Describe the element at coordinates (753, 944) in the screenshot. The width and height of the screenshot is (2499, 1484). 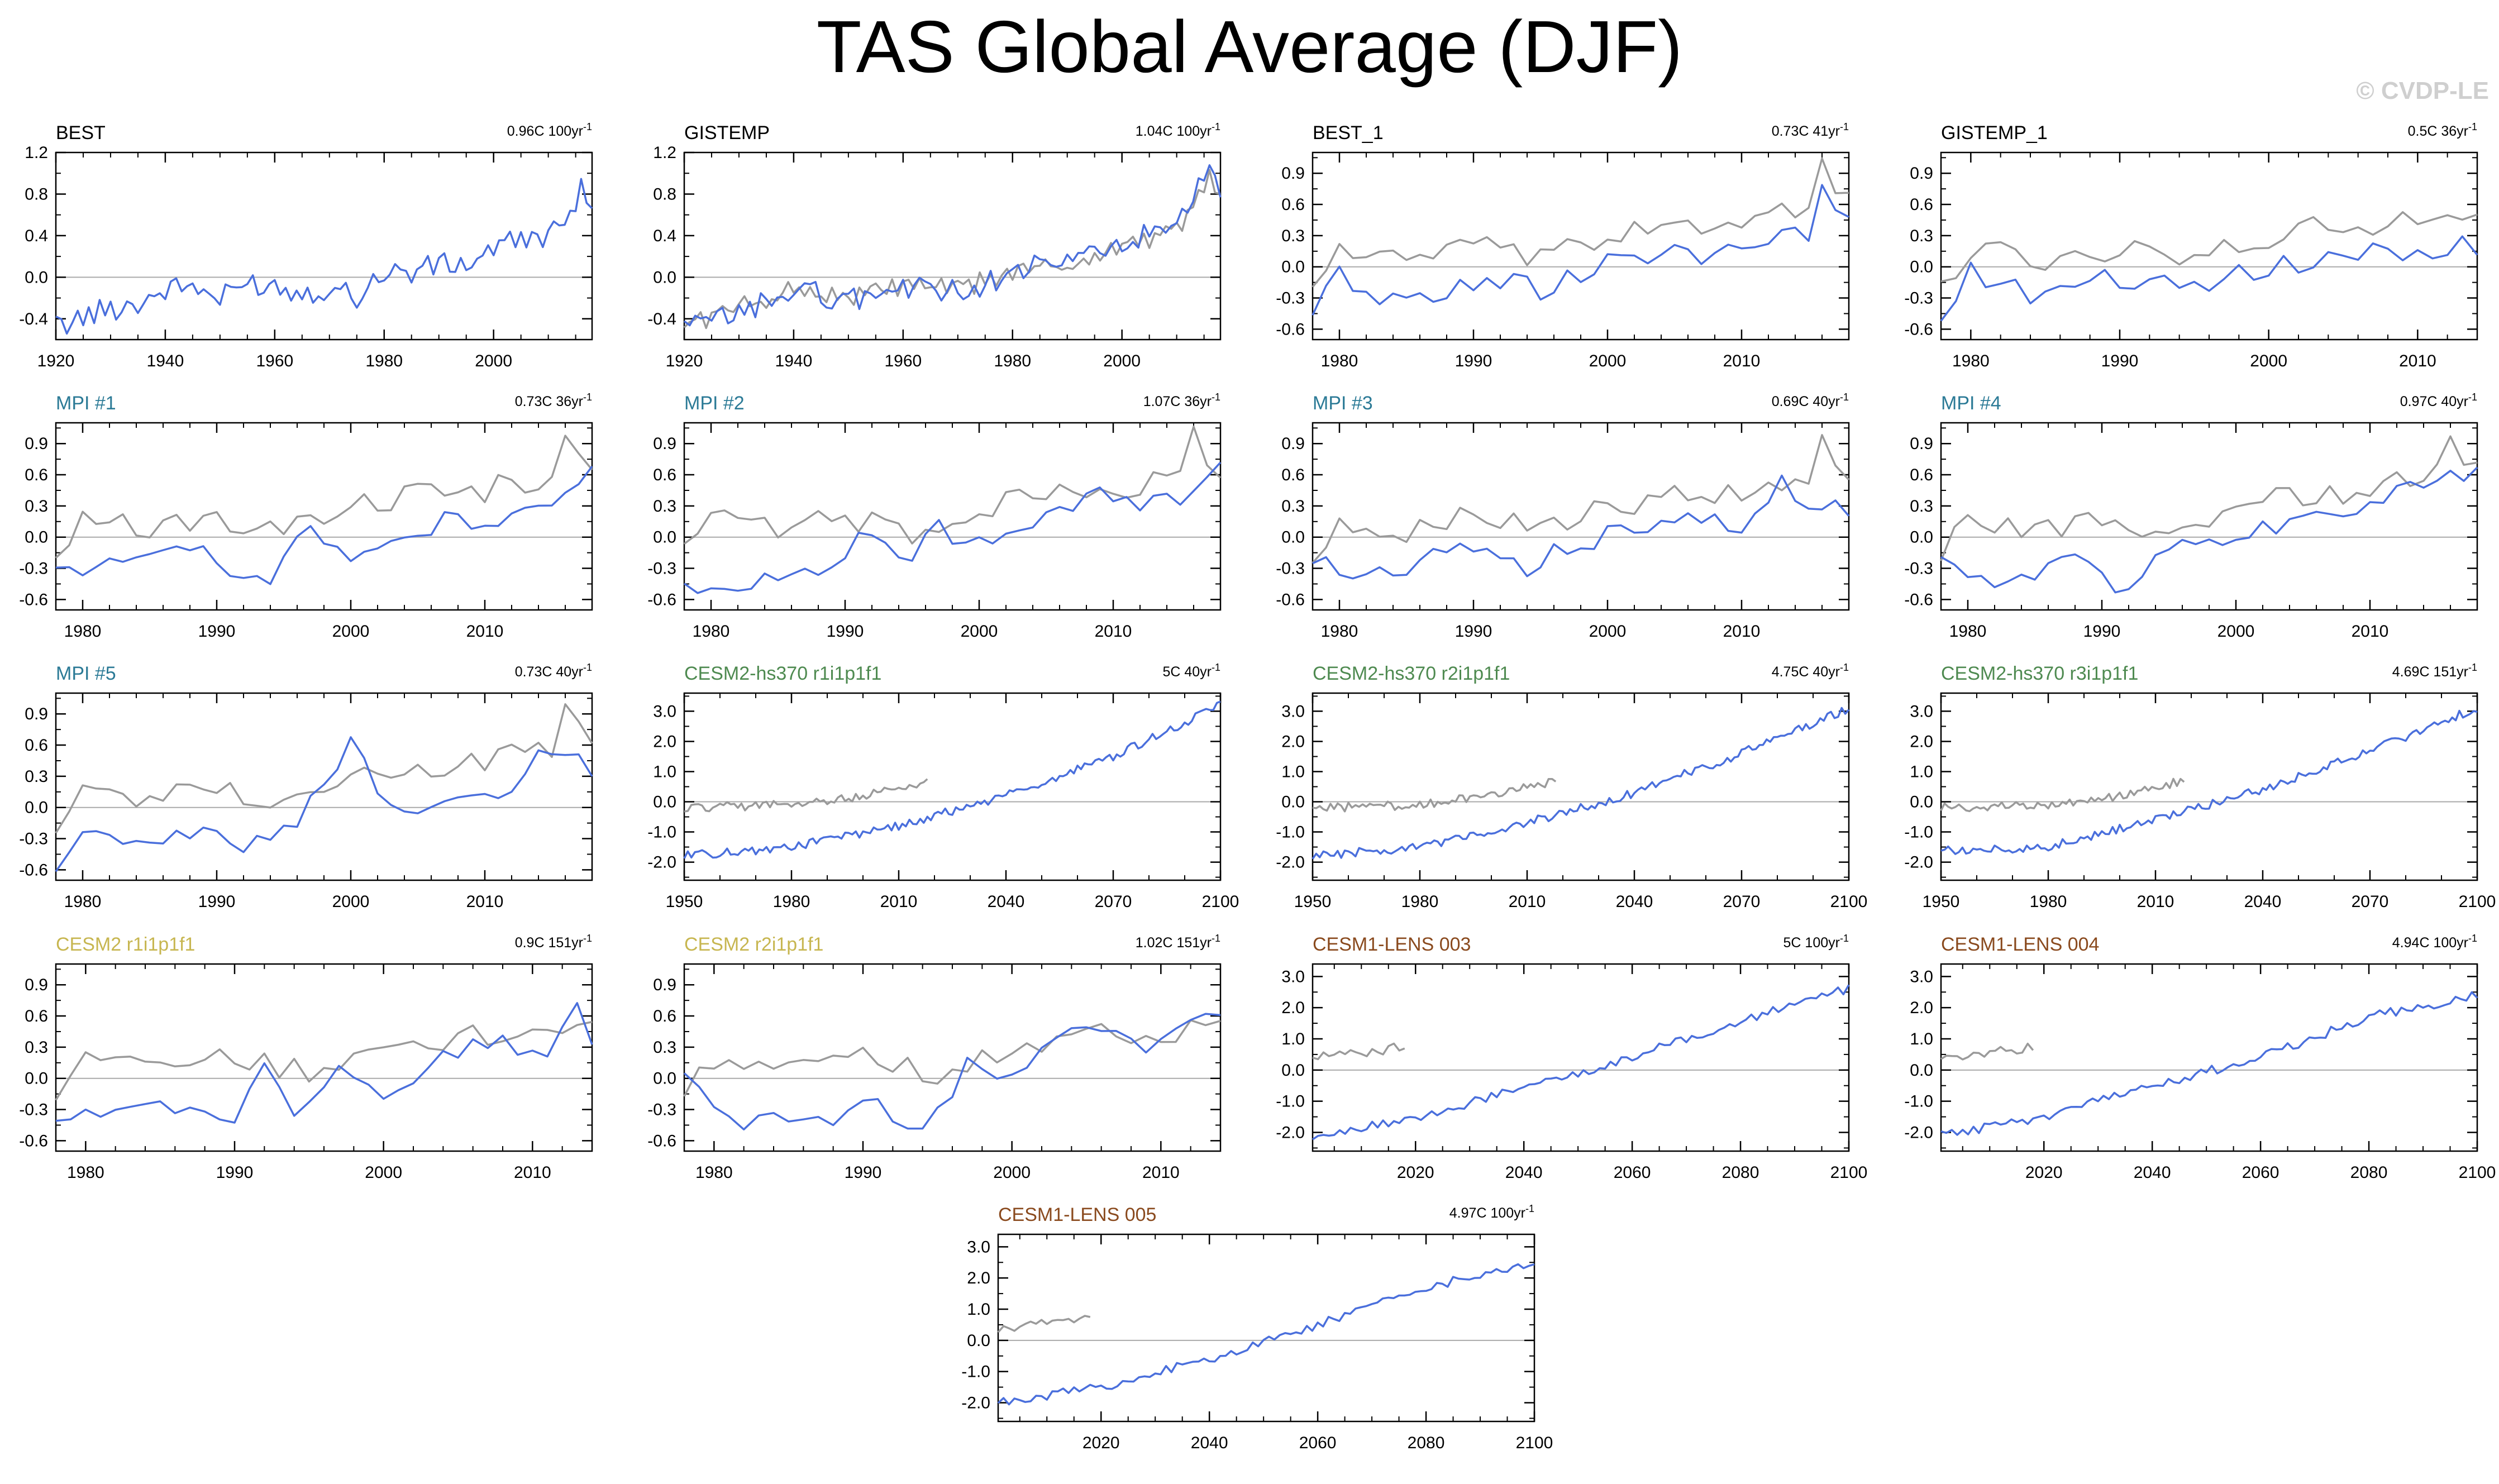
I see `panel-title: CESM2 r2i1p1f1` at that location.